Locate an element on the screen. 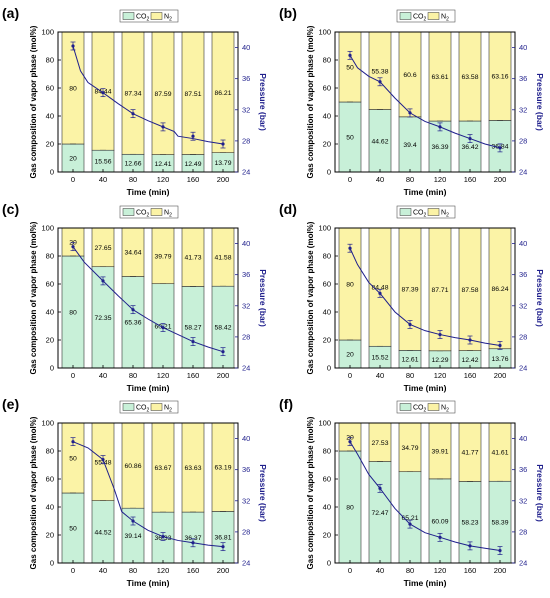 This screenshot has height=598, width=550. data-label-n2: 27.53 is located at coordinates (379, 443).